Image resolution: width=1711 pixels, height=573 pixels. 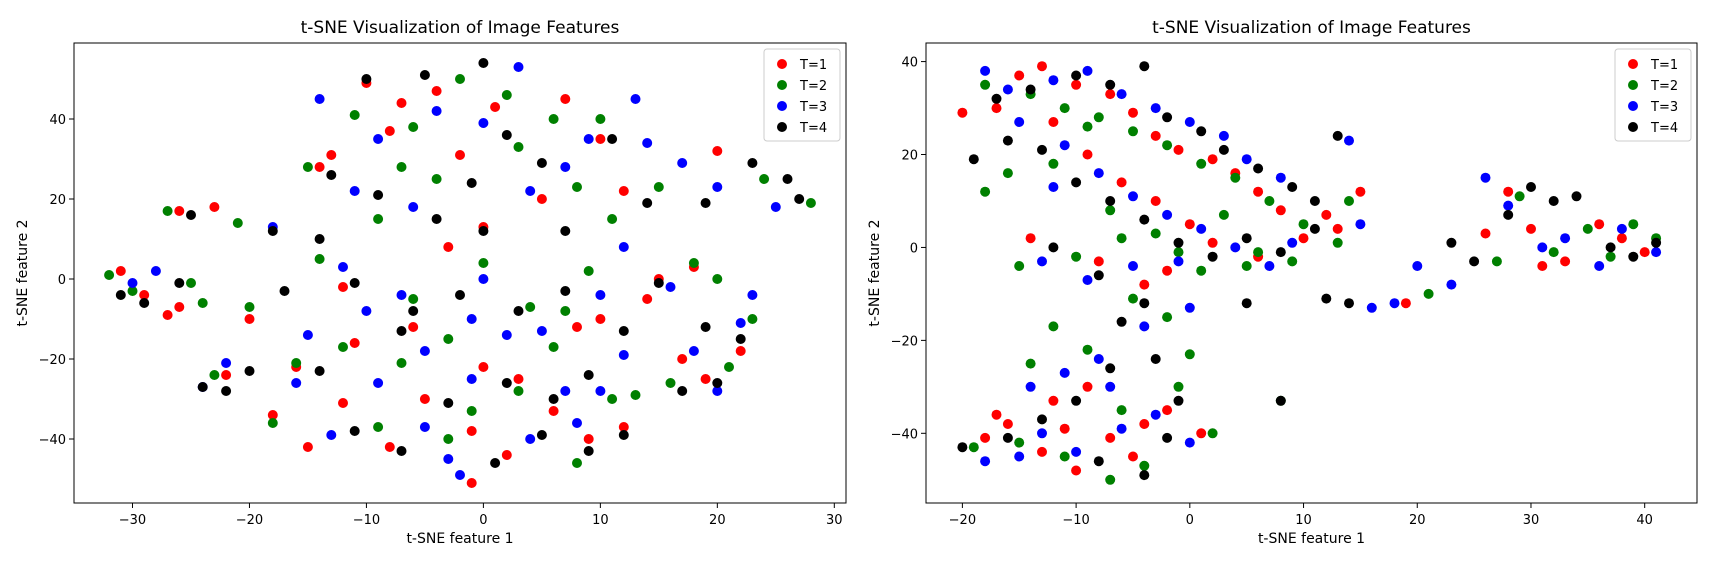 I want to click on y-tick-label: −40, so click(x=52, y=440).